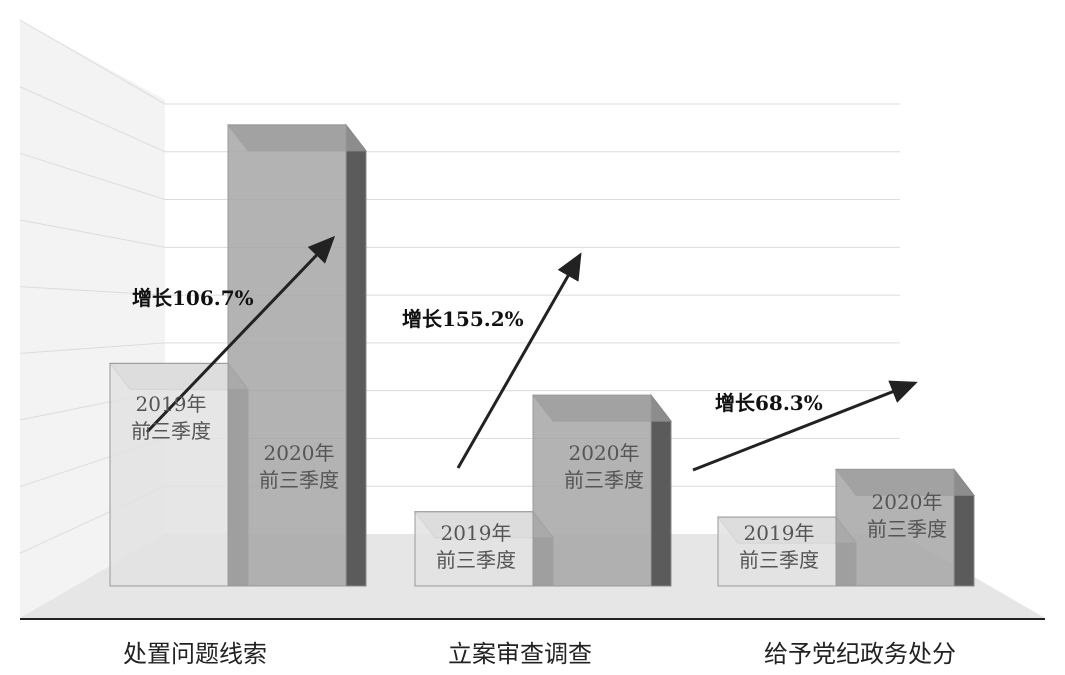 Image resolution: width=1065 pixels, height=675 pixels. Describe the element at coordinates (195, 654) in the screenshot. I see `x-tick-label: 处置问题线索` at that location.